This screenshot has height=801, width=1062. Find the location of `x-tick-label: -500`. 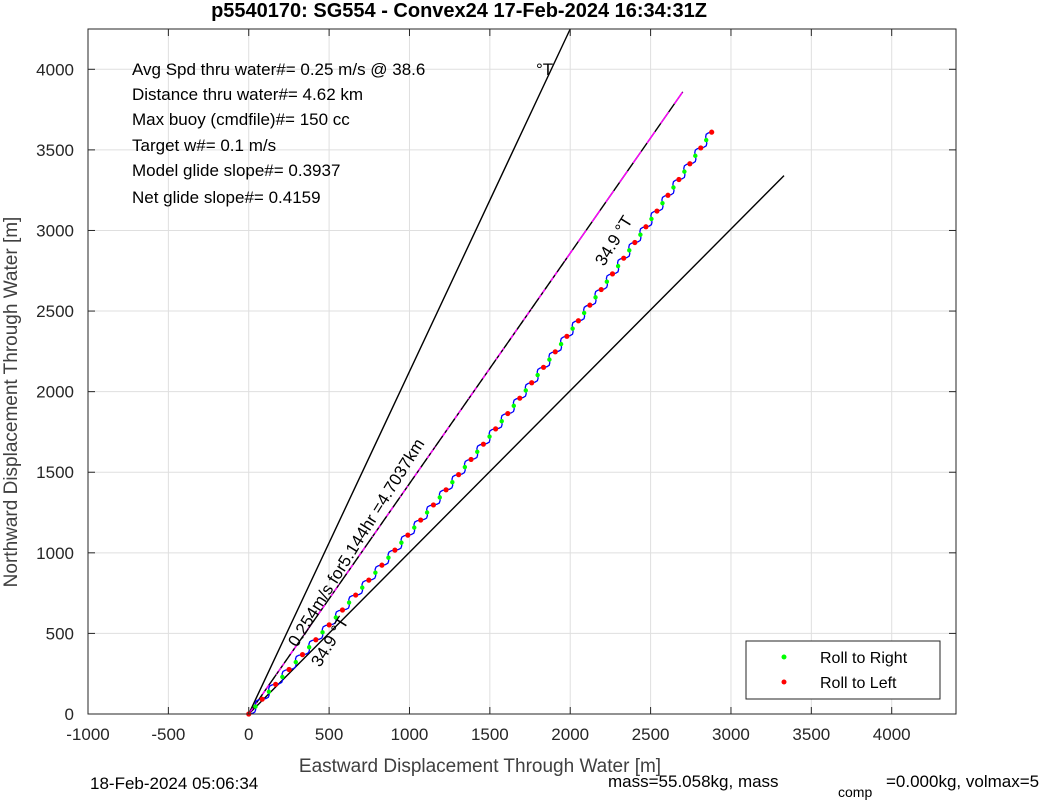

x-tick-label: -500 is located at coordinates (168, 734).